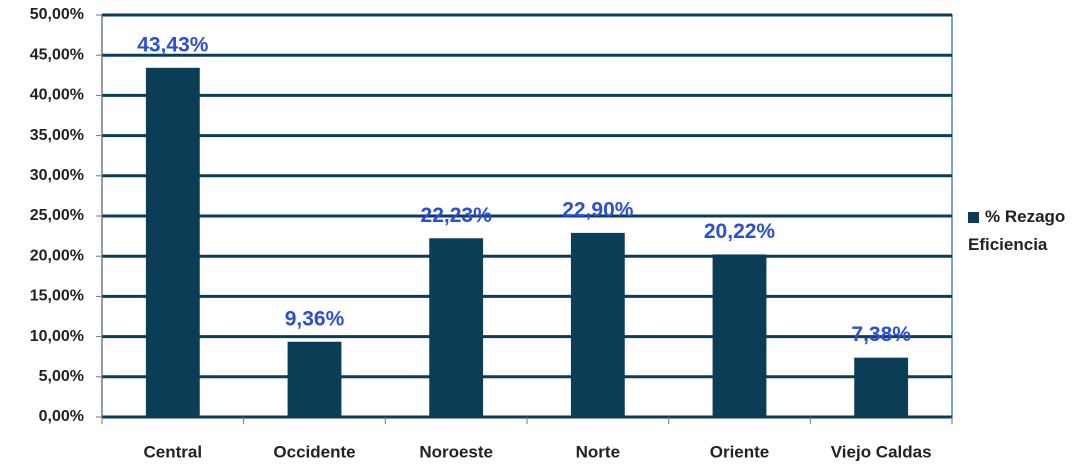  What do you see at coordinates (61, 376) in the screenshot?
I see `y-tick-label: 5,00%` at bounding box center [61, 376].